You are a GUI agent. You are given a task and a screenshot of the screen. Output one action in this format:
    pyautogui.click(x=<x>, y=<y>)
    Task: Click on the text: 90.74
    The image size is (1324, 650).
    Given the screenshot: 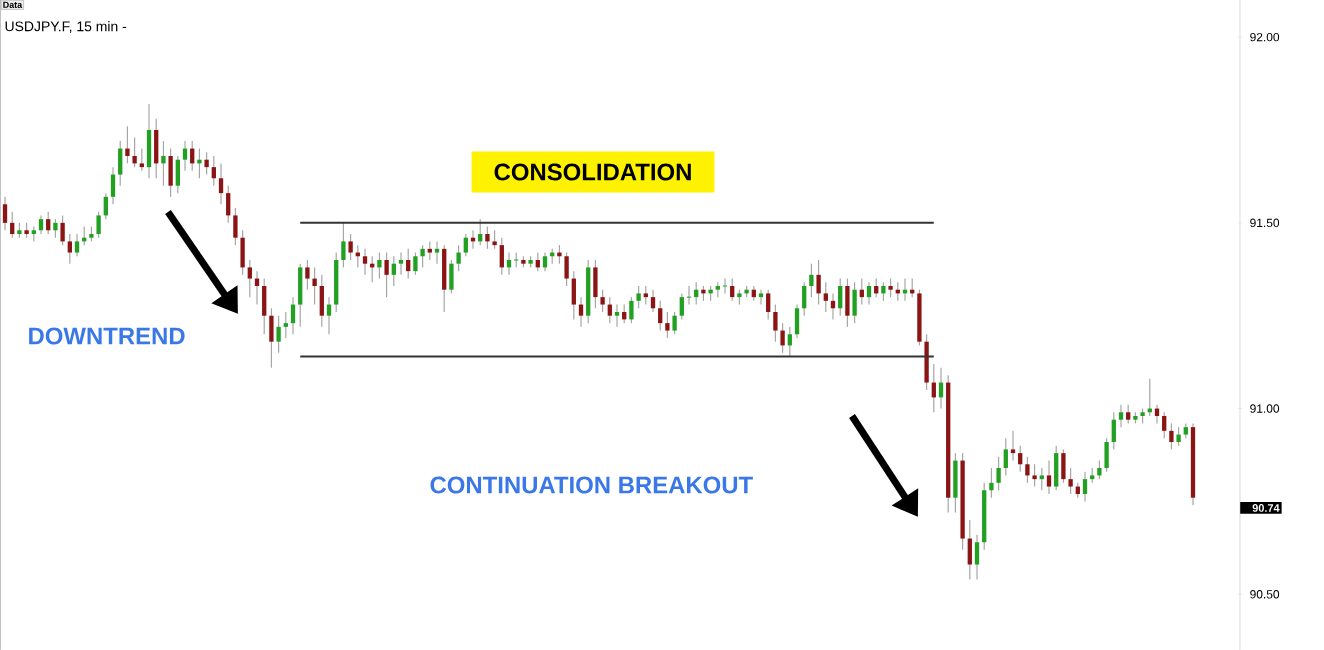 What is the action you would take?
    pyautogui.click(x=1266, y=508)
    